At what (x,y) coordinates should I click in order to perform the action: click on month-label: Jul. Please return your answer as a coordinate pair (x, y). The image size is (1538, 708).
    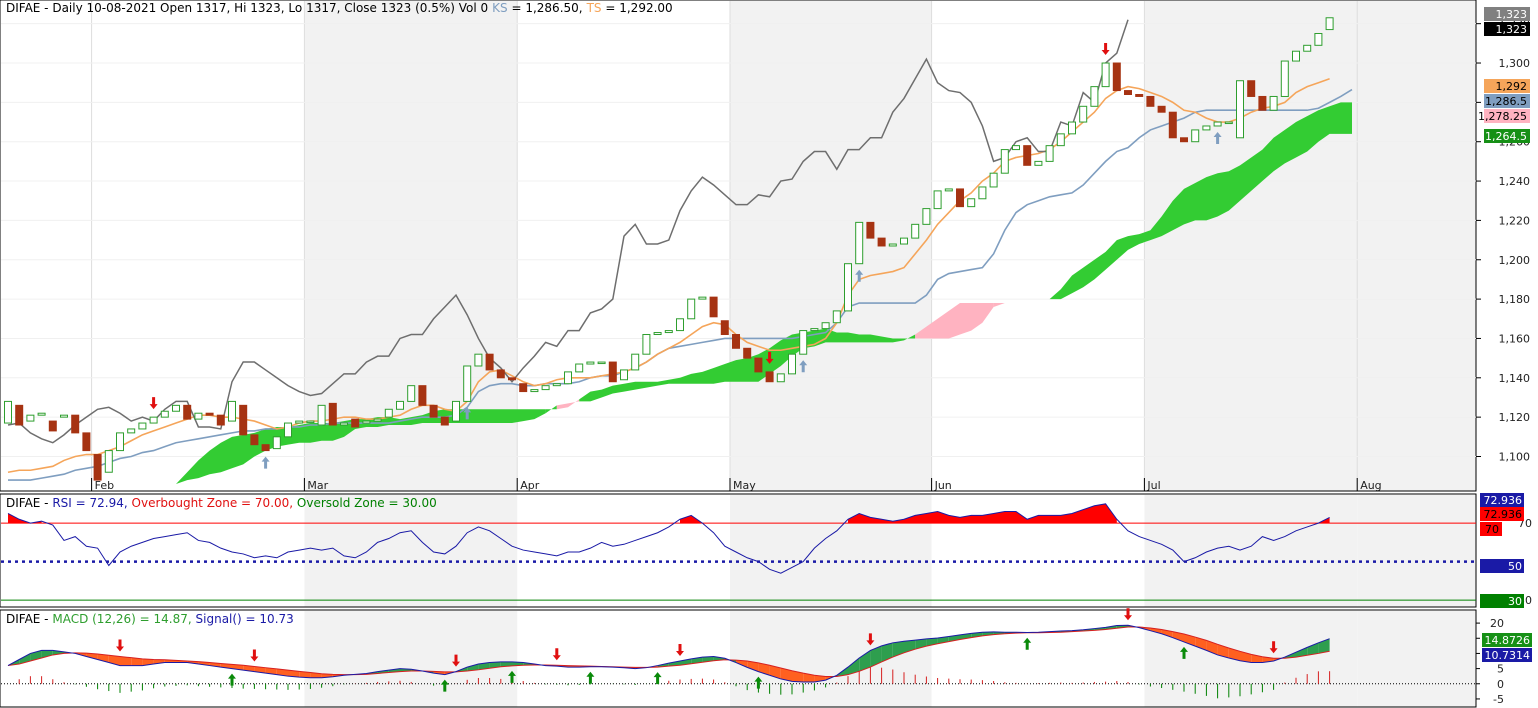
    Looking at the image, I should click on (1153, 485).